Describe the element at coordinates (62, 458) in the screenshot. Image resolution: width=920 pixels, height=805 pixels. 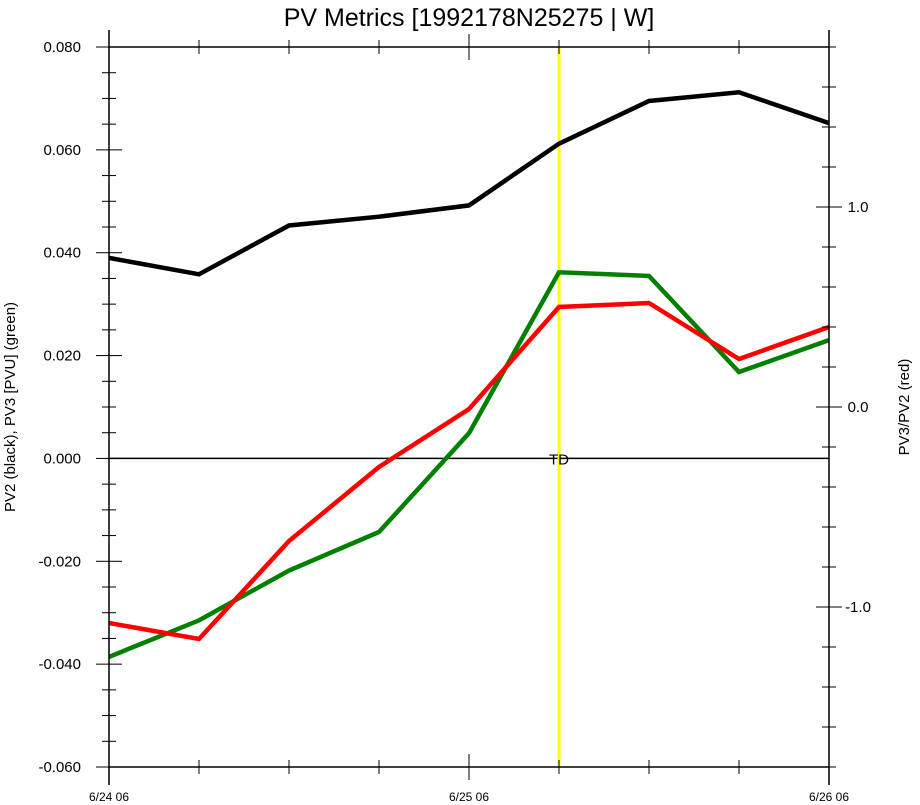
I see `y-left-tick-label: 0.000` at that location.